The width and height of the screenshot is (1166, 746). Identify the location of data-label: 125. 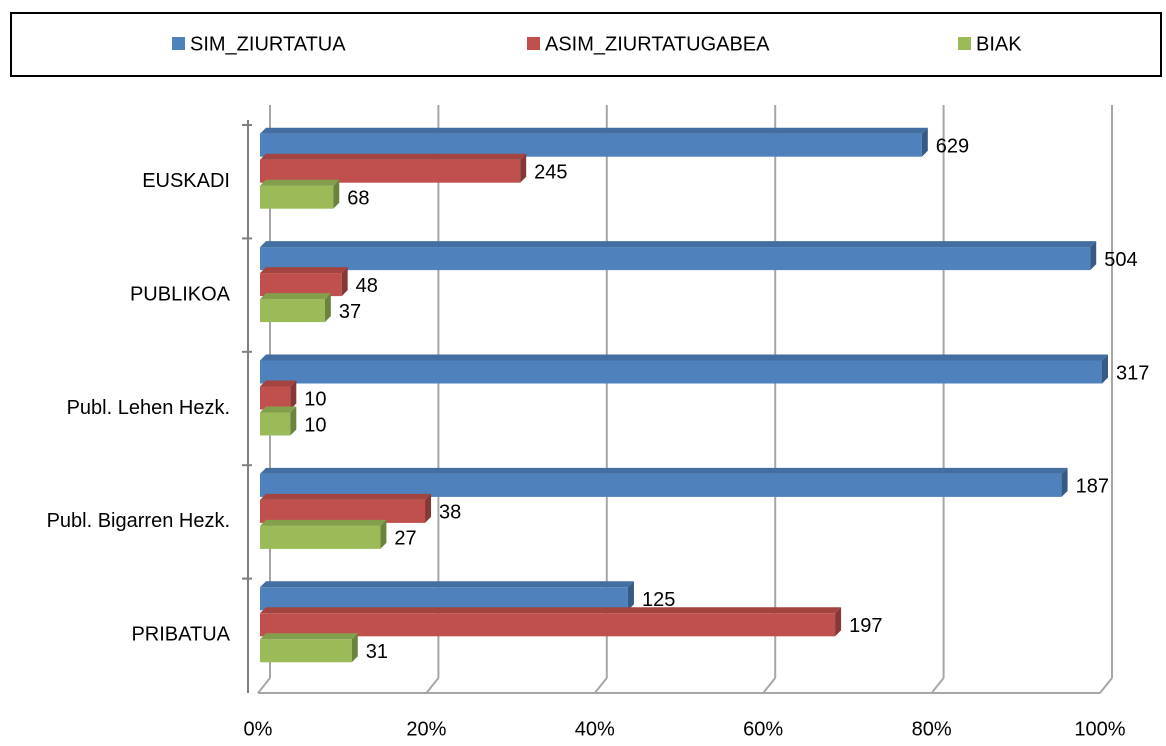
(658, 600).